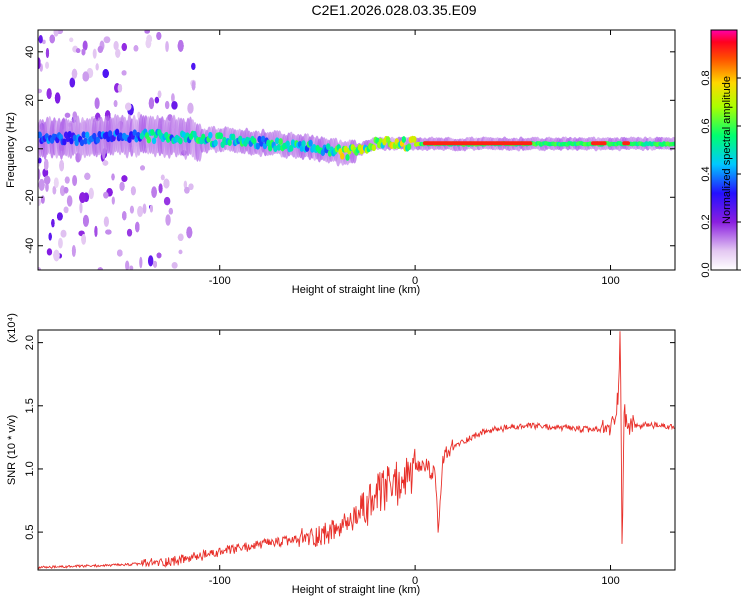  What do you see at coordinates (626, 143) in the screenshot?
I see `spectrogram-peak-segment` at bounding box center [626, 143].